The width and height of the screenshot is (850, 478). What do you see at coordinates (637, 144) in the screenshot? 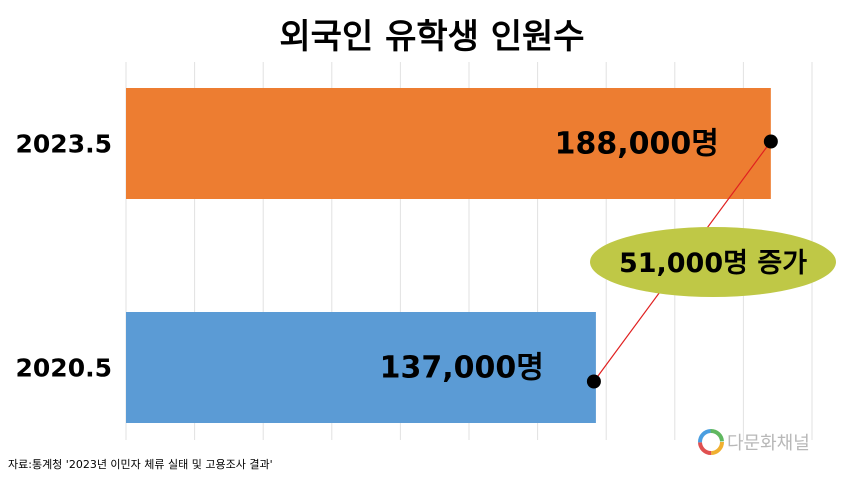
I see `data-label: 188,000명` at bounding box center [637, 144].